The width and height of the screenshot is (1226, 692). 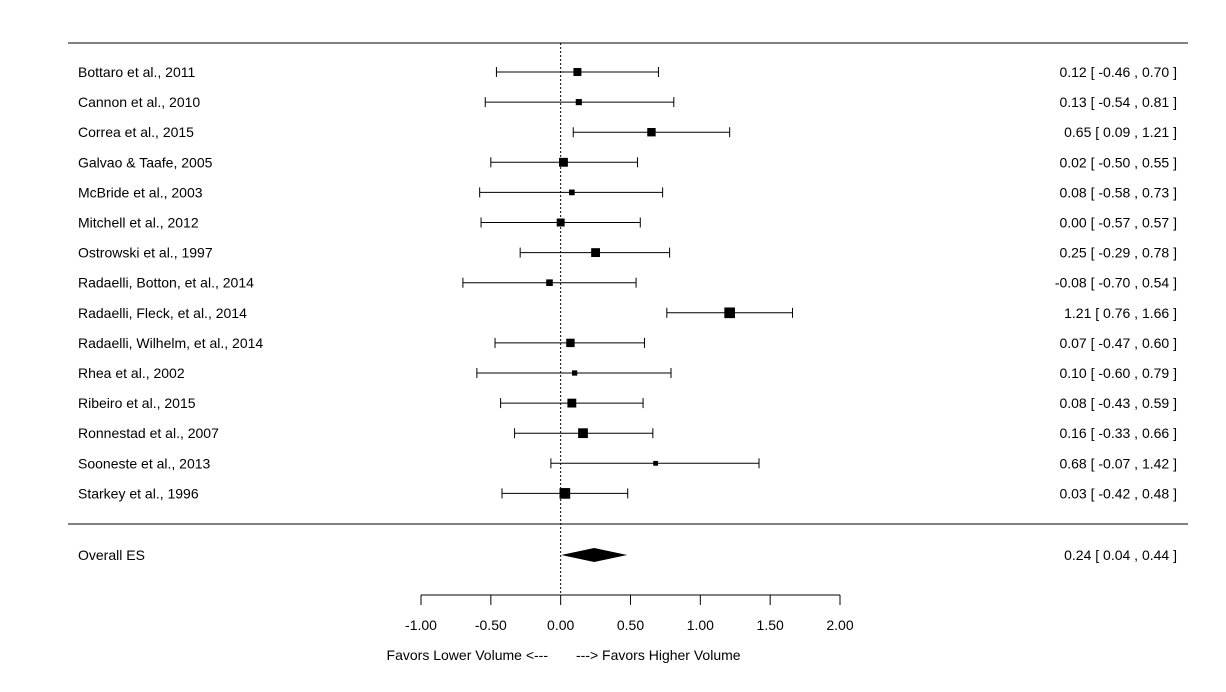 What do you see at coordinates (468, 655) in the screenshot?
I see `xlabel-left: Favors Lower Volume <---` at bounding box center [468, 655].